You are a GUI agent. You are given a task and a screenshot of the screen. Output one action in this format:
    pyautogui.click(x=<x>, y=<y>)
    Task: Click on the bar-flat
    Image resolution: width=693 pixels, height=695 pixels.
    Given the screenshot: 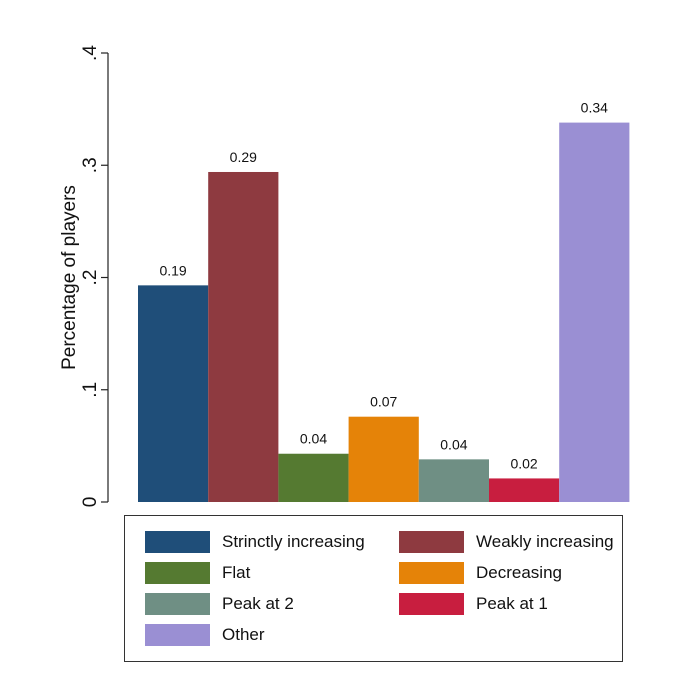 What is the action you would take?
    pyautogui.click(x=313, y=477)
    